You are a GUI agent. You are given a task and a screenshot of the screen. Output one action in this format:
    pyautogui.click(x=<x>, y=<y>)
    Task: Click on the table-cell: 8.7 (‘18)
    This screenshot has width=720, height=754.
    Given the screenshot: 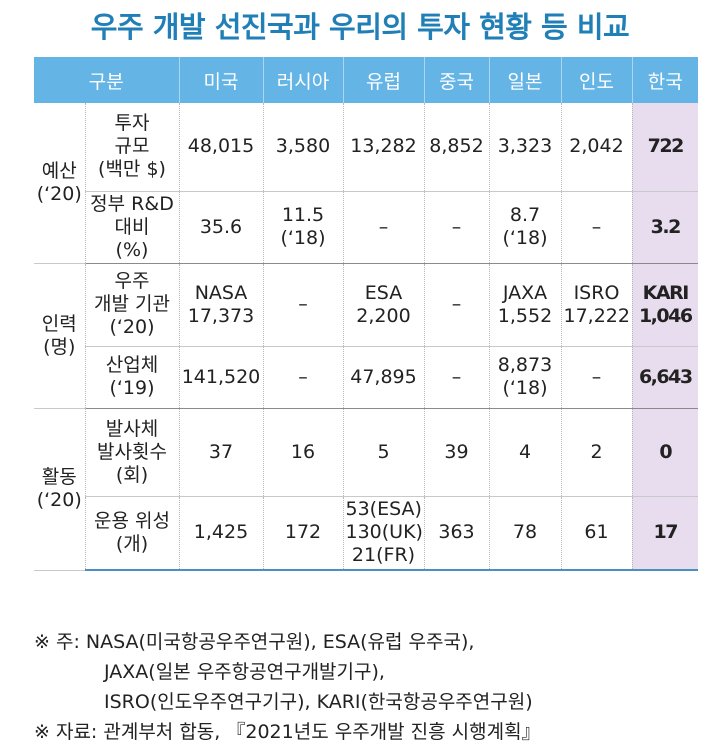 What is the action you would take?
    pyautogui.click(x=524, y=227)
    